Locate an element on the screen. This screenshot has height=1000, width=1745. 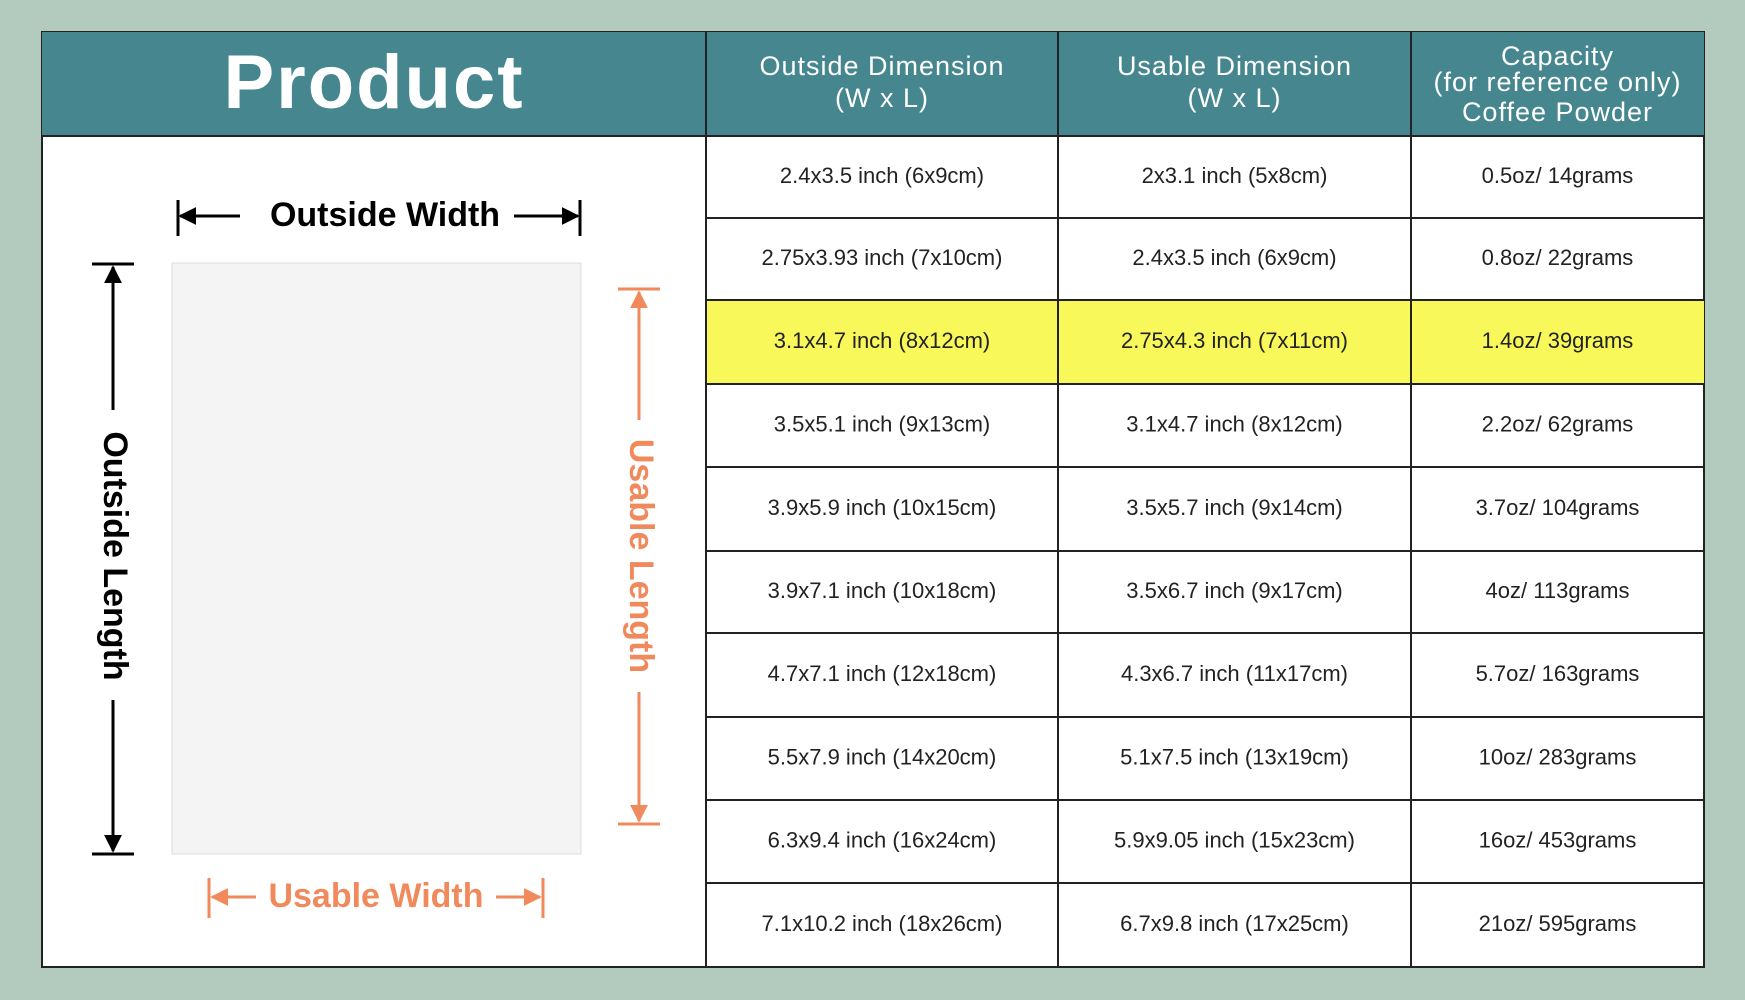
table-cell: 3.5x5.1 inch (9x13cm) is located at coordinates (882, 423).